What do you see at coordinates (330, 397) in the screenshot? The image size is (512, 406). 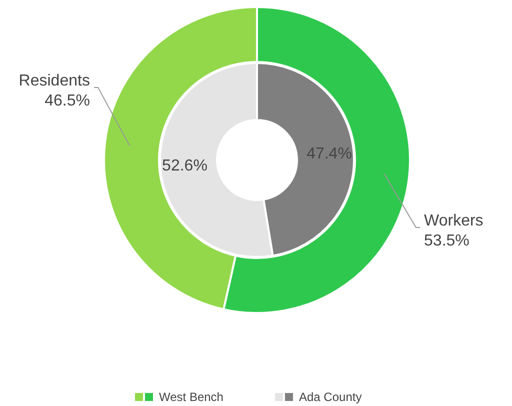 I see `legend-label: Ada County` at bounding box center [330, 397].